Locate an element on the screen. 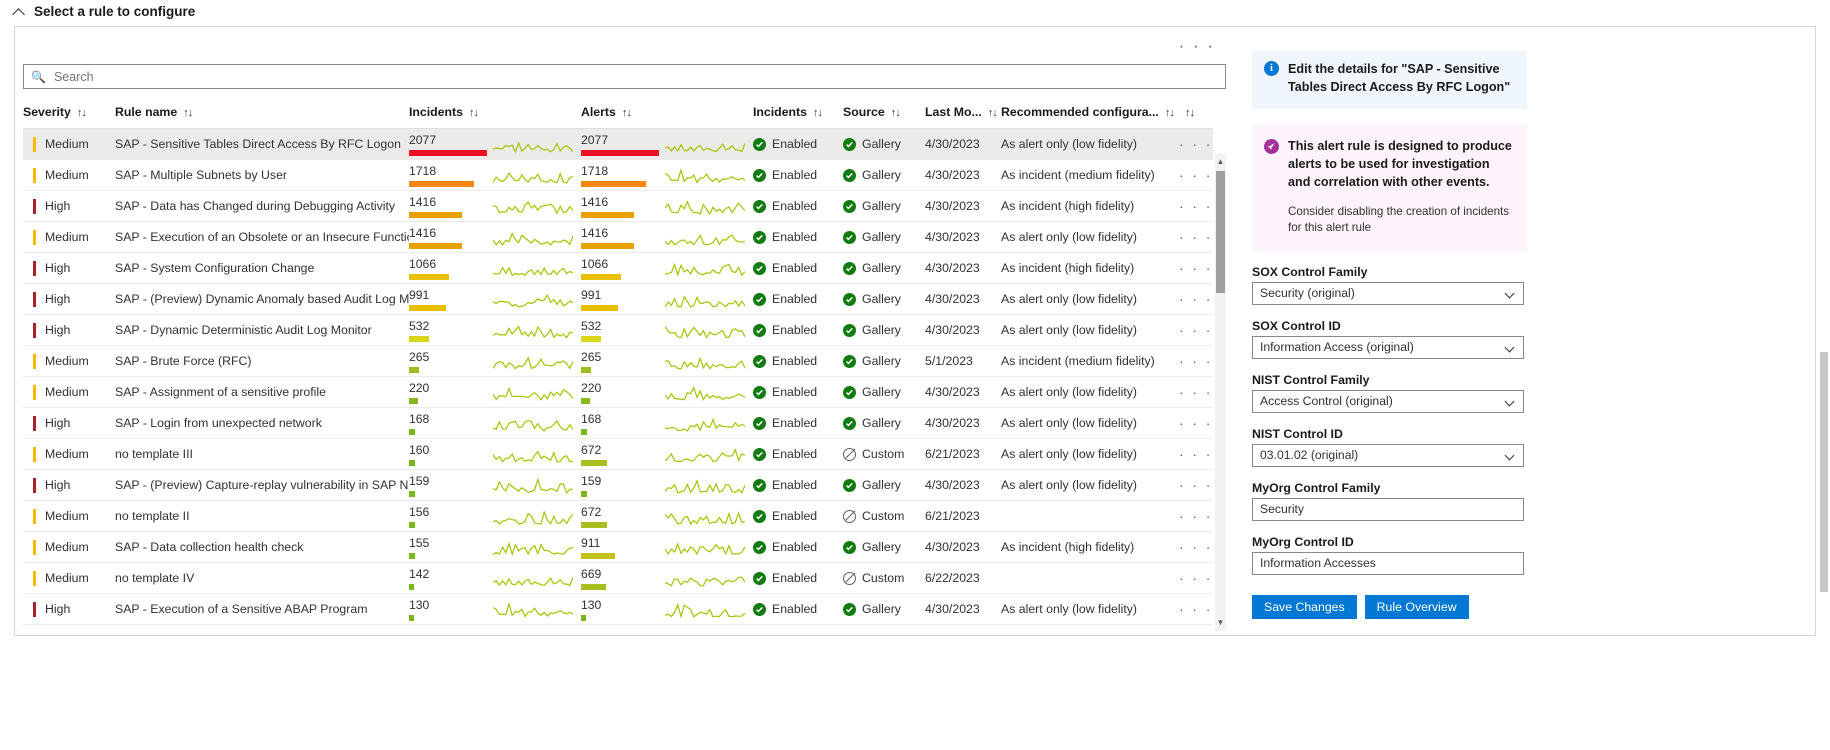  column-header-rule_name: Rule name ↑↓ is located at coordinates (262, 113).